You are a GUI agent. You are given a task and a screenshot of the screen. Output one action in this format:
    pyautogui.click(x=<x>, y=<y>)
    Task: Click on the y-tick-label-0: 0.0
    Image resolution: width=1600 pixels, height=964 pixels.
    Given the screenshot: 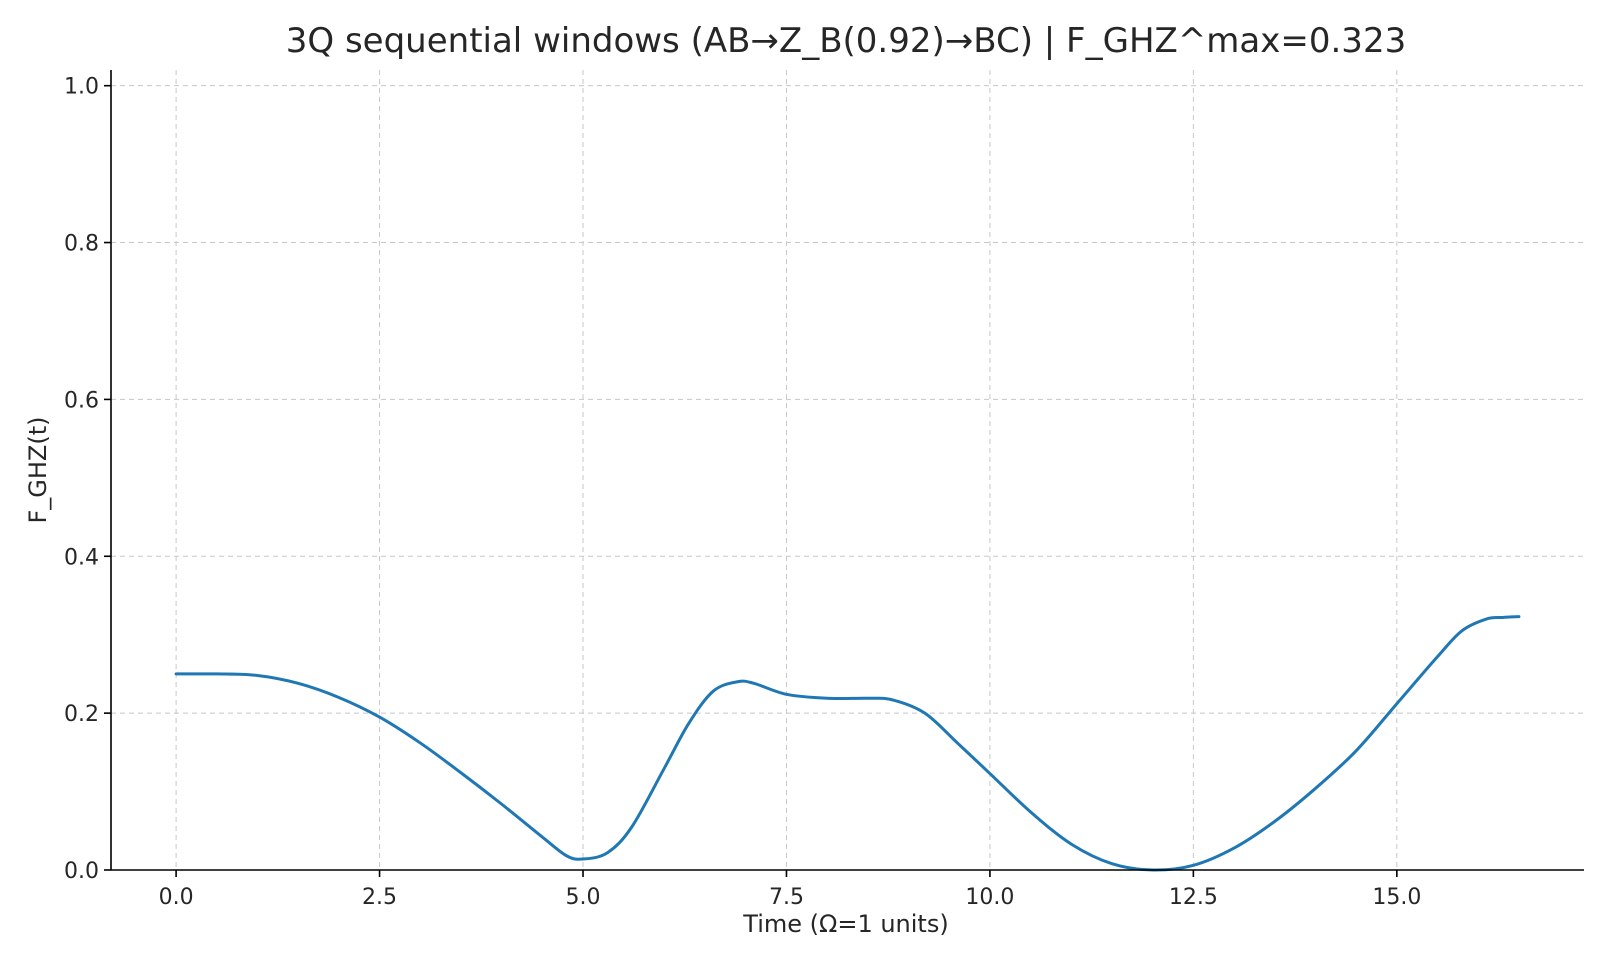 What is the action you would take?
    pyautogui.click(x=81, y=871)
    